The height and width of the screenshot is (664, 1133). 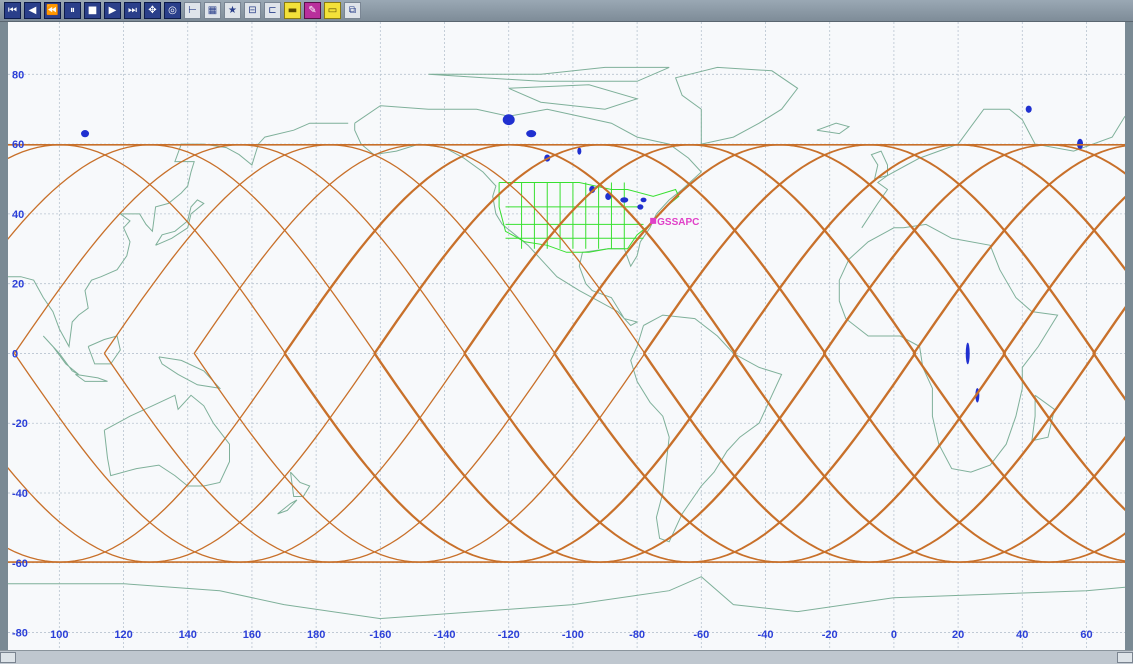 I want to click on lon-tick-label: -140, so click(x=445, y=635).